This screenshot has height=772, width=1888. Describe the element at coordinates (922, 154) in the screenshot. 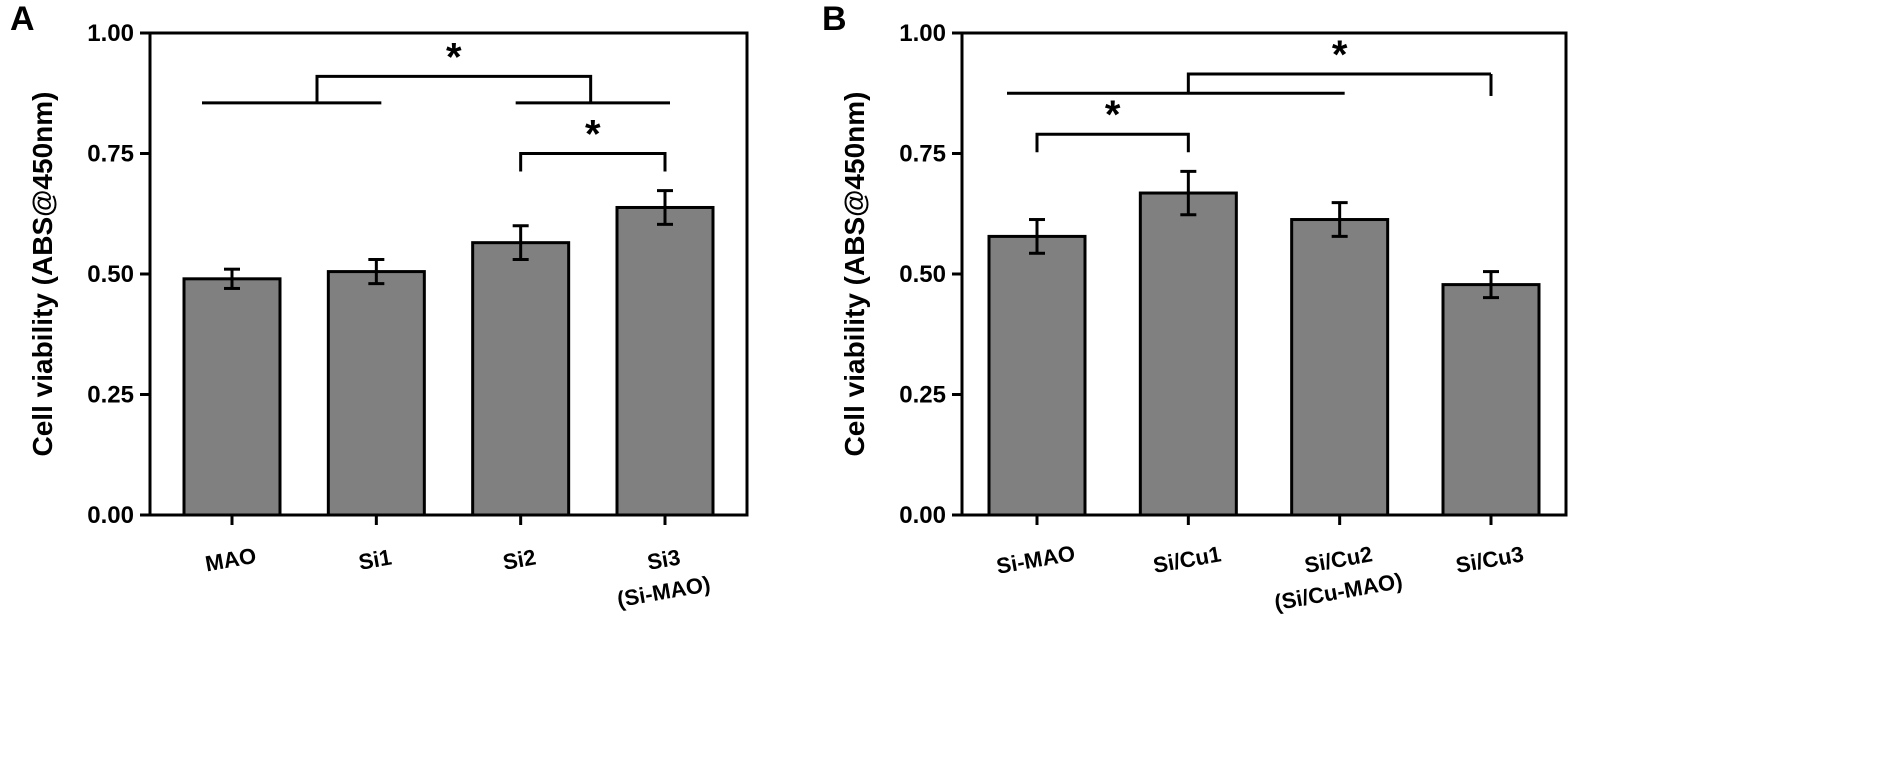

I see `panel-b-y-tick-label: 0.75` at that location.